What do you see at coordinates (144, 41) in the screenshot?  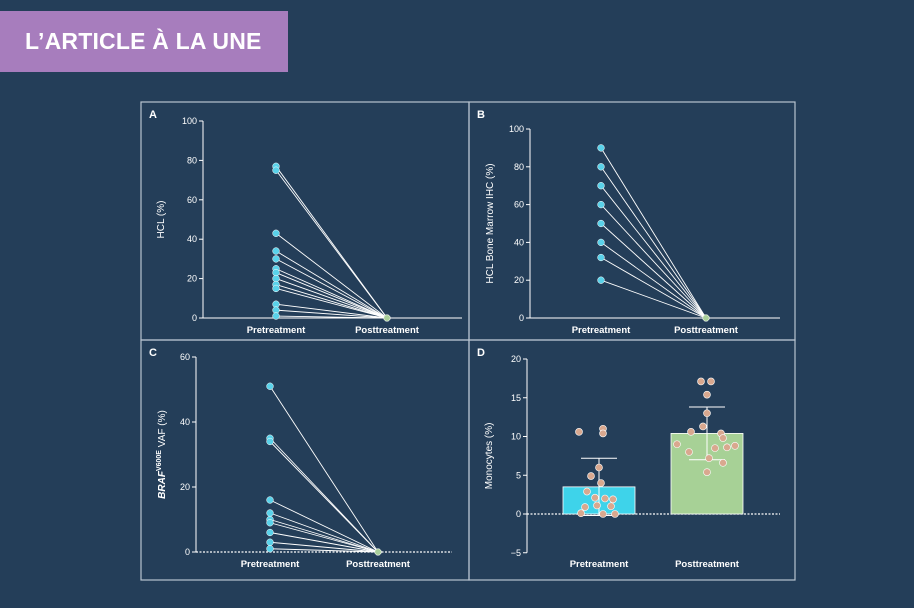 I see `featured-article-banner: L’ARTICLE À LA UNE` at bounding box center [144, 41].